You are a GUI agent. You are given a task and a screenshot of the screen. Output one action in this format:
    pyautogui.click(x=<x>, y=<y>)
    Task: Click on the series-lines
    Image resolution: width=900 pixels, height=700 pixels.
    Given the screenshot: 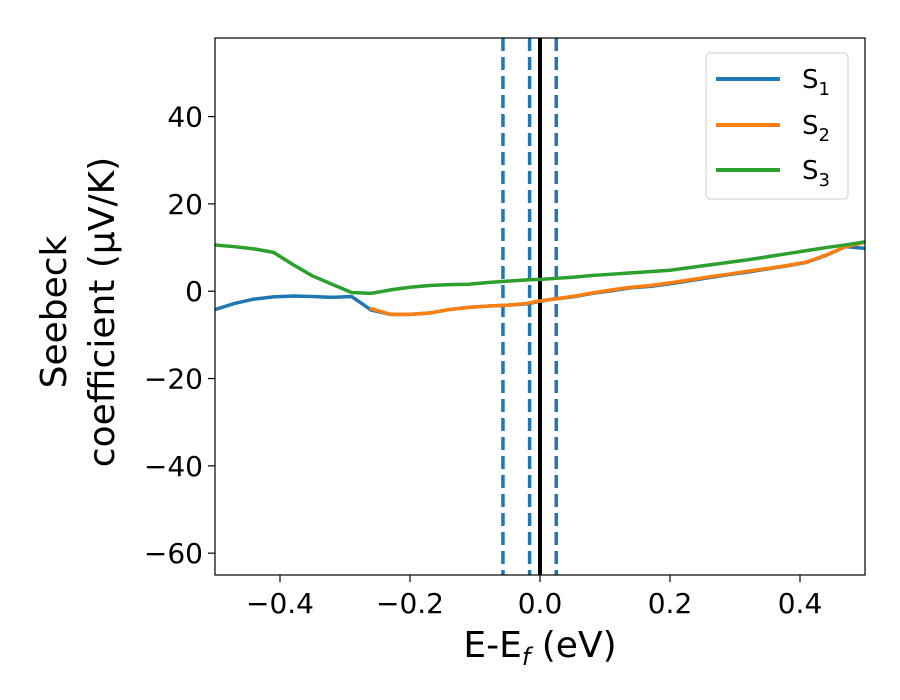 What is the action you would take?
    pyautogui.click(x=540, y=278)
    